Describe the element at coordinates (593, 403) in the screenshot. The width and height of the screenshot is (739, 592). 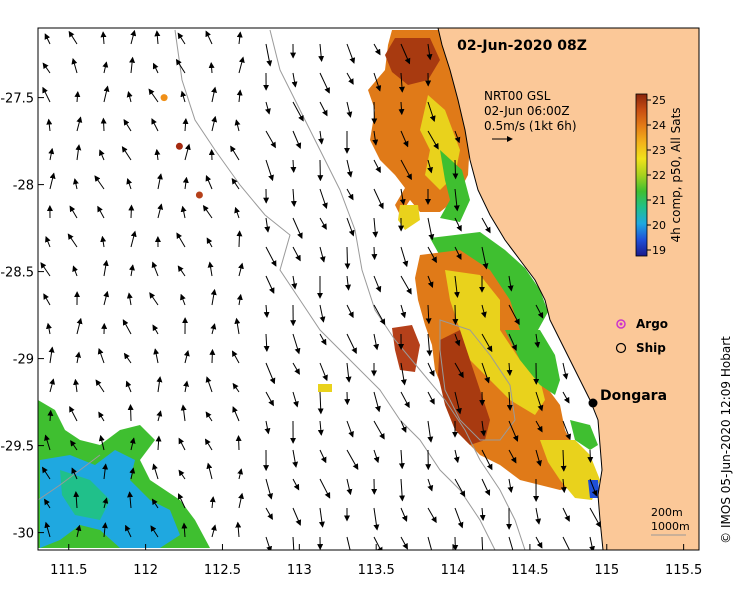
I see `dongara-marker` at that location.